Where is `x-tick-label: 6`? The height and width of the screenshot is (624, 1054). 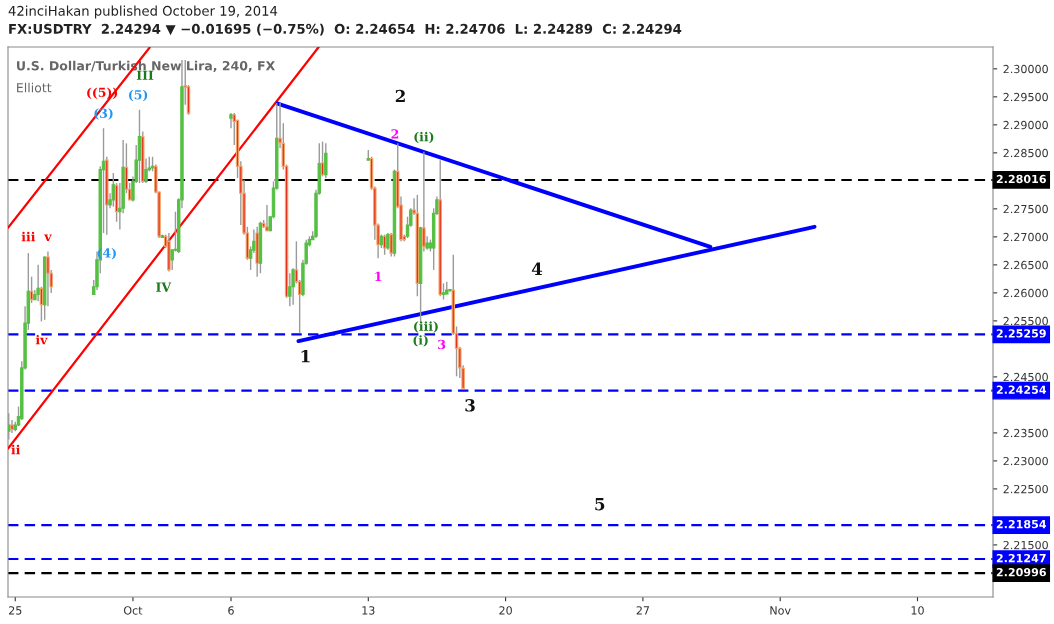 x-tick-label: 6 is located at coordinates (231, 610).